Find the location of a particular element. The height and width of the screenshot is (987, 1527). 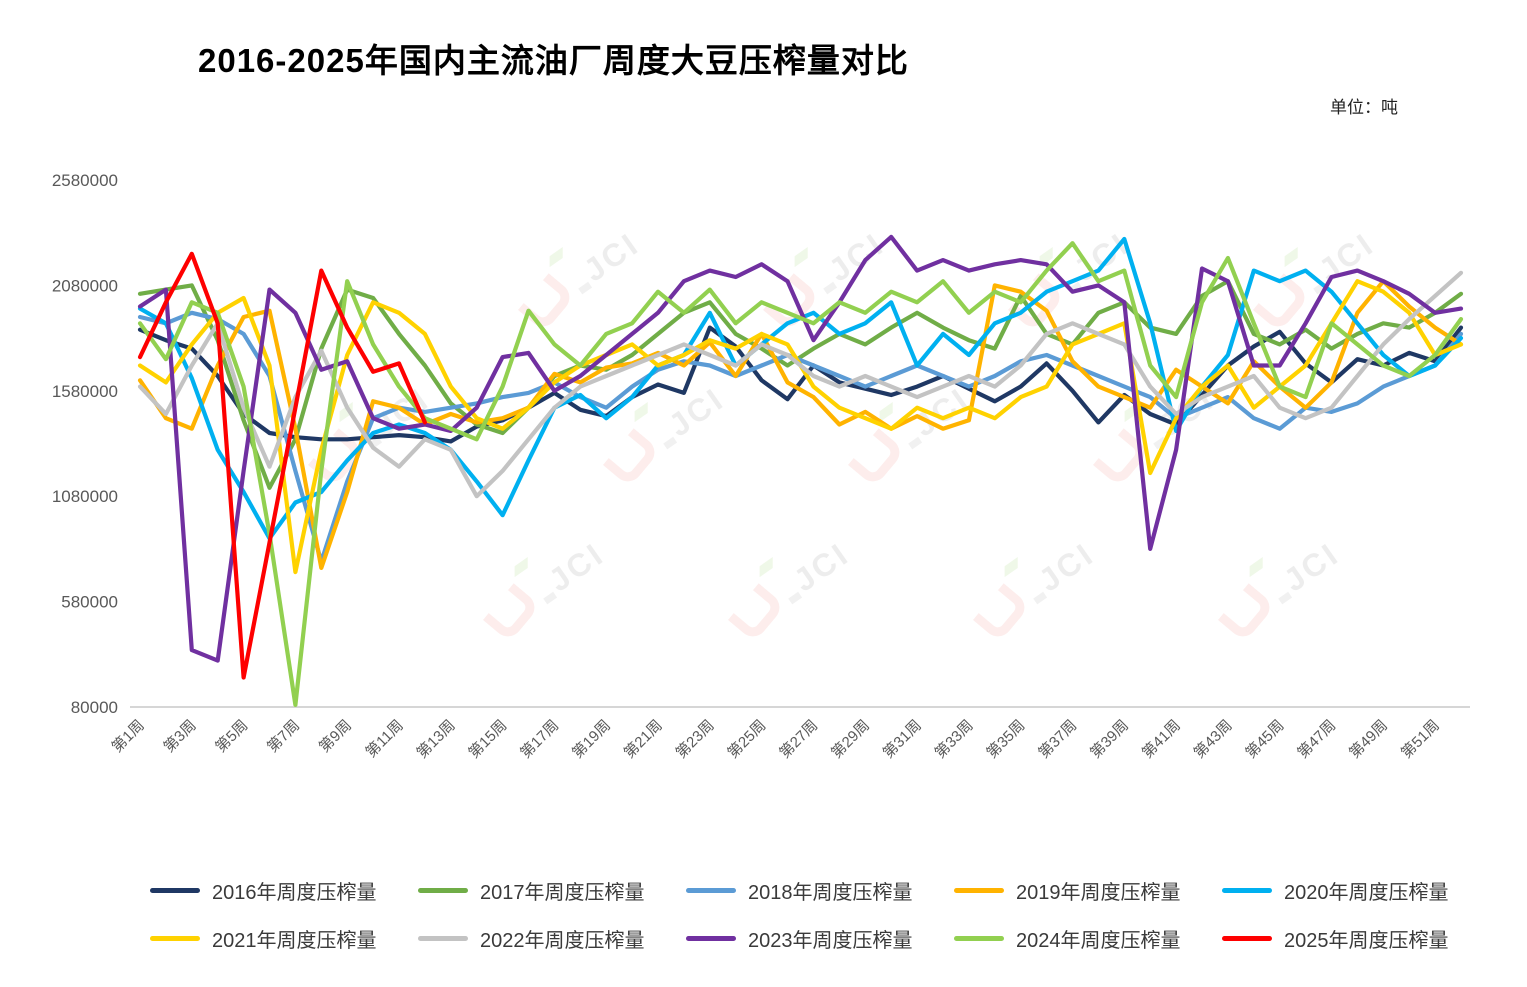

x-axis-tick-label: 第19周 is located at coordinates (591, 739).